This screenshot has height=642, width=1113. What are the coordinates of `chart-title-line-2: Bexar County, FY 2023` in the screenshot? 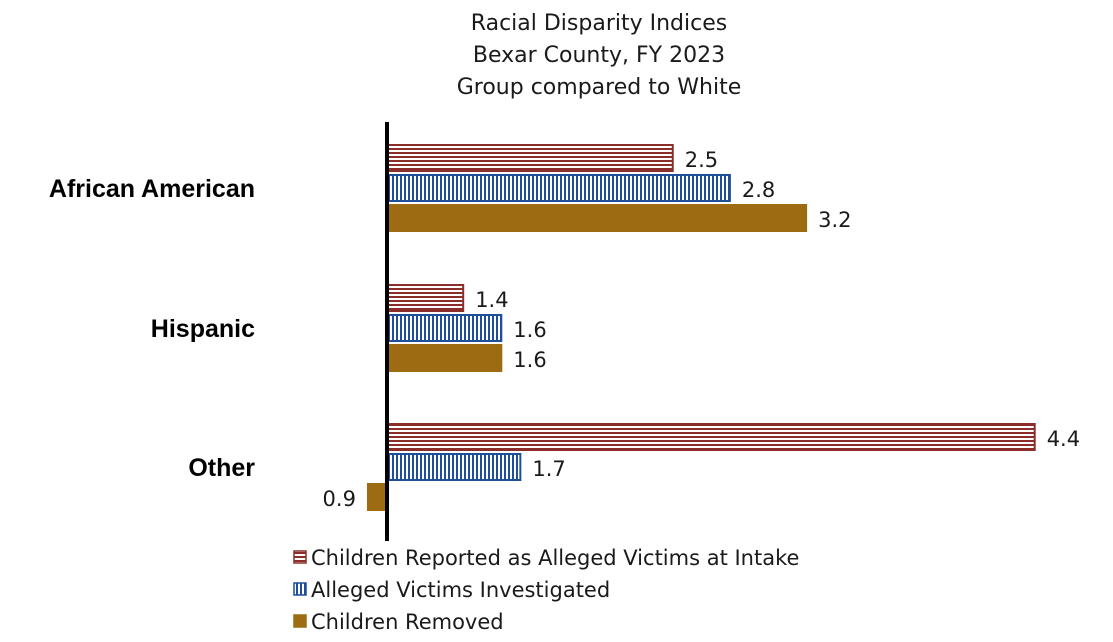 It's located at (599, 55).